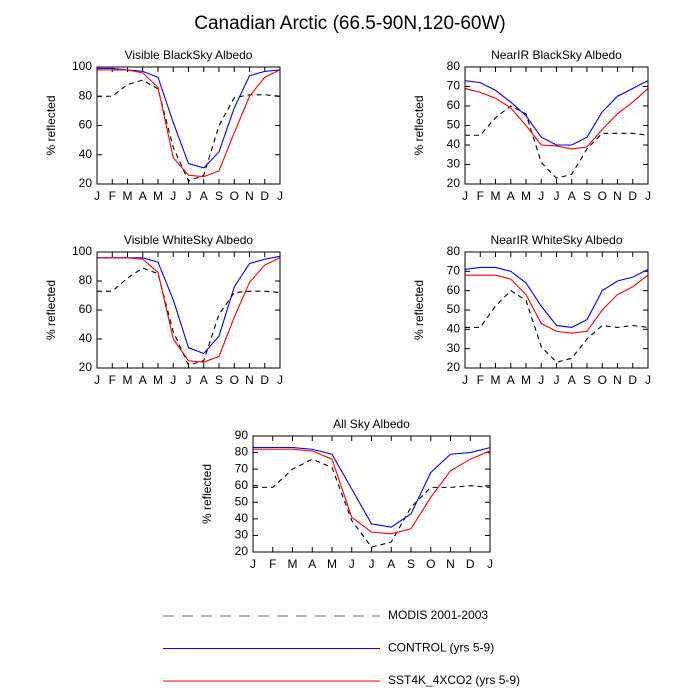 This screenshot has width=700, height=700. I want to click on chart-title: NearIR WhiteSky Albedo, so click(556, 240).